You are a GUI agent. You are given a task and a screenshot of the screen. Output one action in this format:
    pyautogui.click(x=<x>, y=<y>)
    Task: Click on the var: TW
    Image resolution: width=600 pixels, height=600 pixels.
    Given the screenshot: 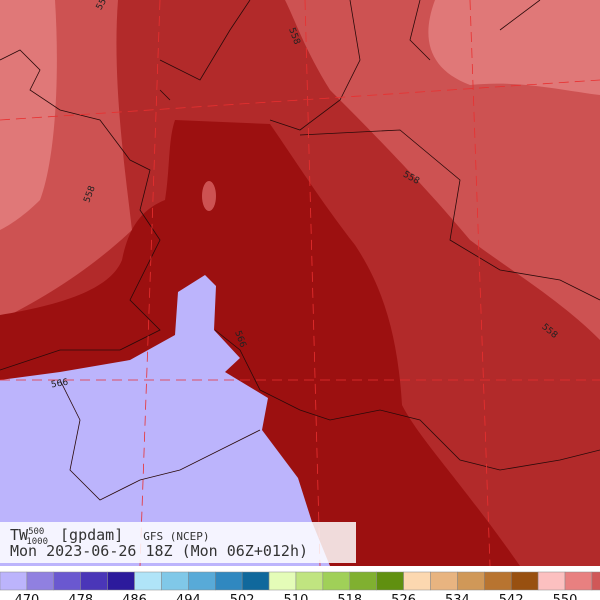 What is the action you would take?
    pyautogui.click(x=19, y=535)
    